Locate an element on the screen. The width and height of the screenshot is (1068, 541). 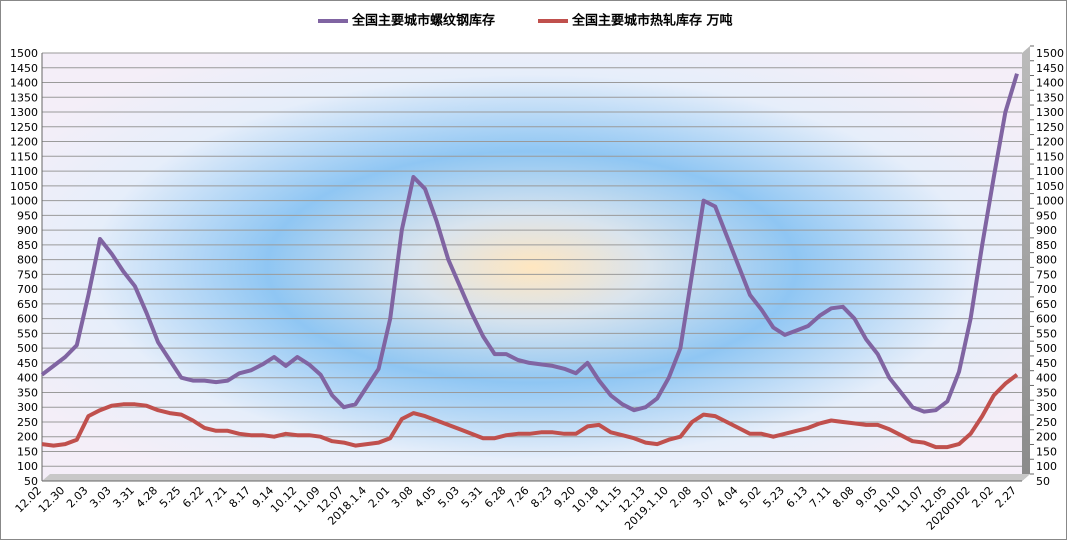
y-tick-label: 1050 is located at coordinates (24, 186).